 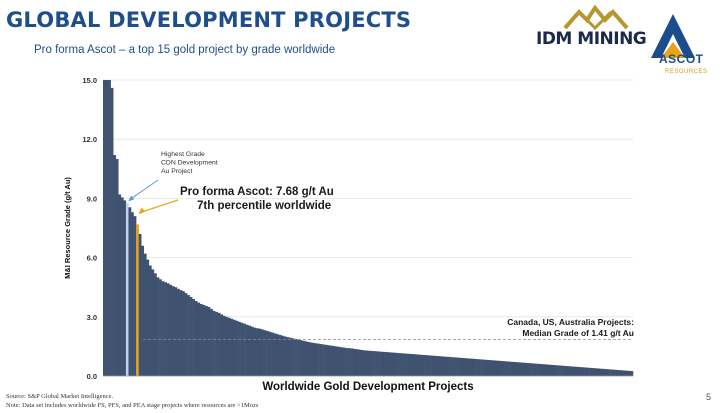 What do you see at coordinates (89, 80) in the screenshot?
I see `y-tick-label: 15.0` at bounding box center [89, 80].